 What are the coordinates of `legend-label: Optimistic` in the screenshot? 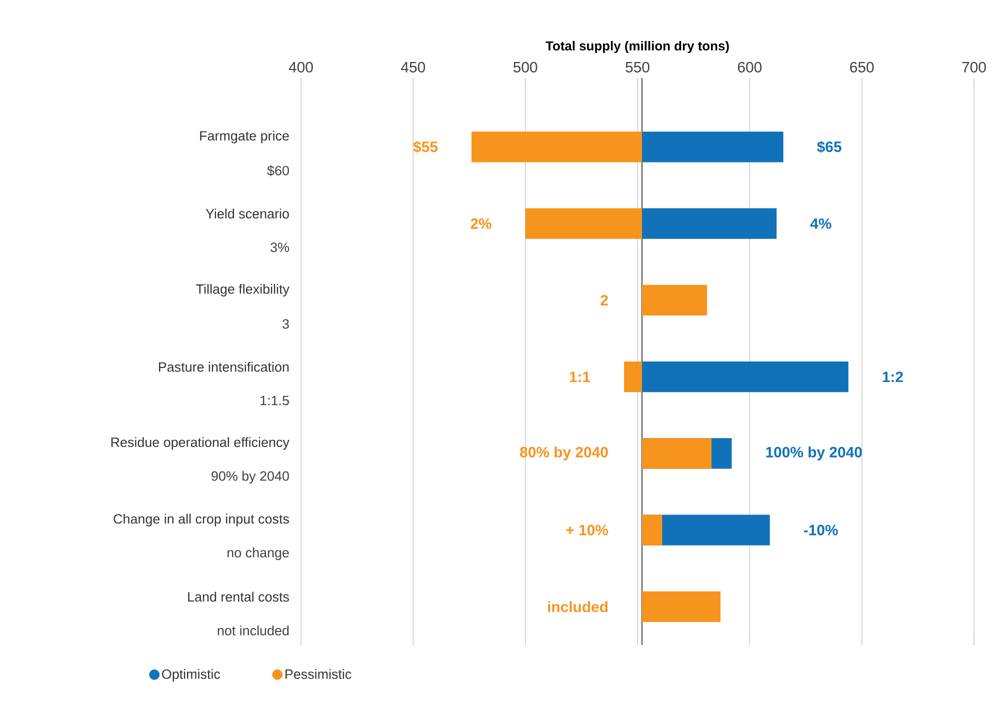 It's located at (191, 675).